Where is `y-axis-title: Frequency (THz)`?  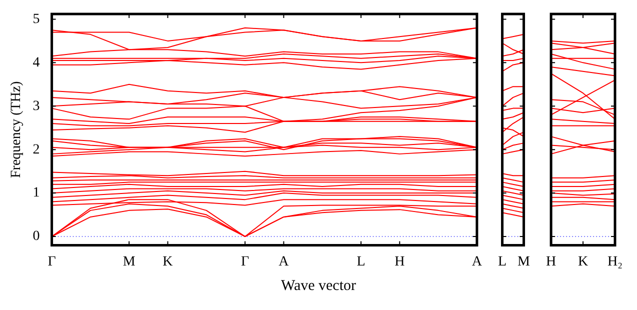 y-axis-title: Frequency (THz) is located at coordinates (16, 129).